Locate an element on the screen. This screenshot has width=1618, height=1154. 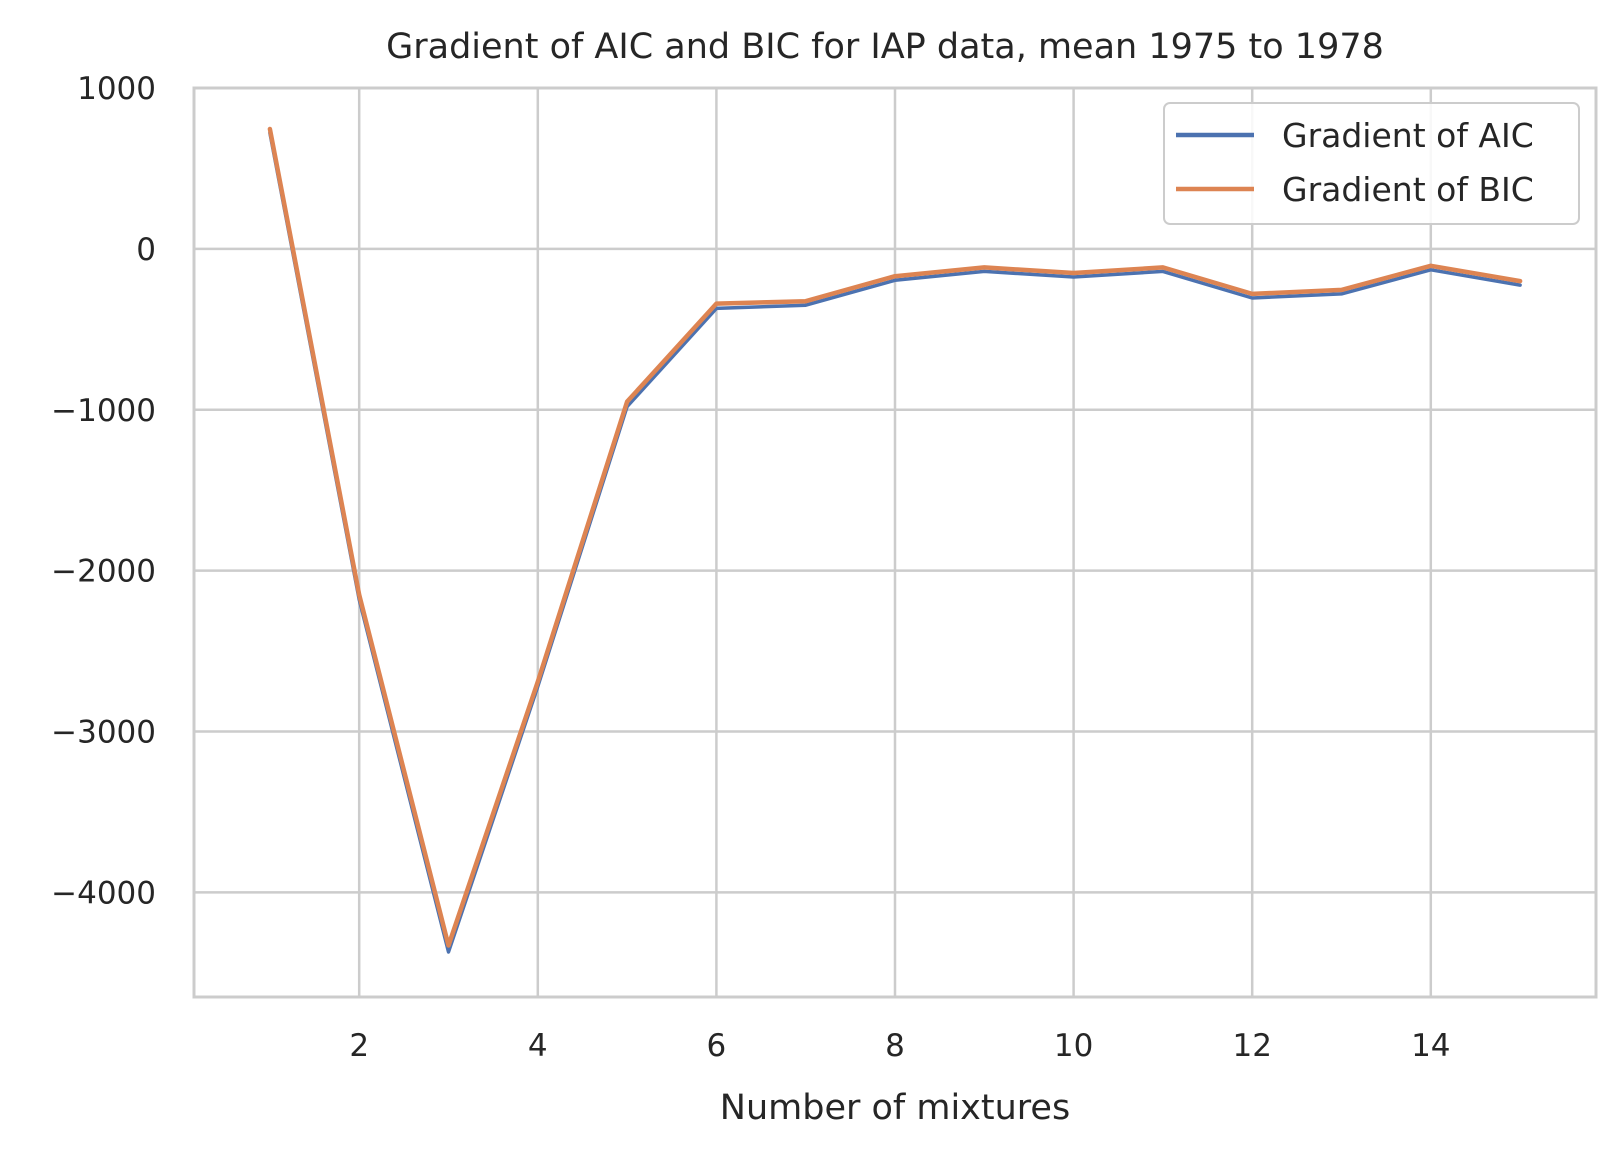
x-tick-label: 10 is located at coordinates (1073, 1046).